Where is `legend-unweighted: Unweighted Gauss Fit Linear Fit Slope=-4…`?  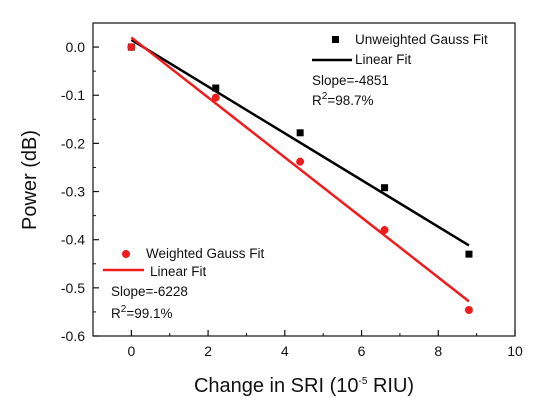 legend-unweighted: Unweighted Gauss Fit Linear Fit Slope=-4… is located at coordinates (400, 70).